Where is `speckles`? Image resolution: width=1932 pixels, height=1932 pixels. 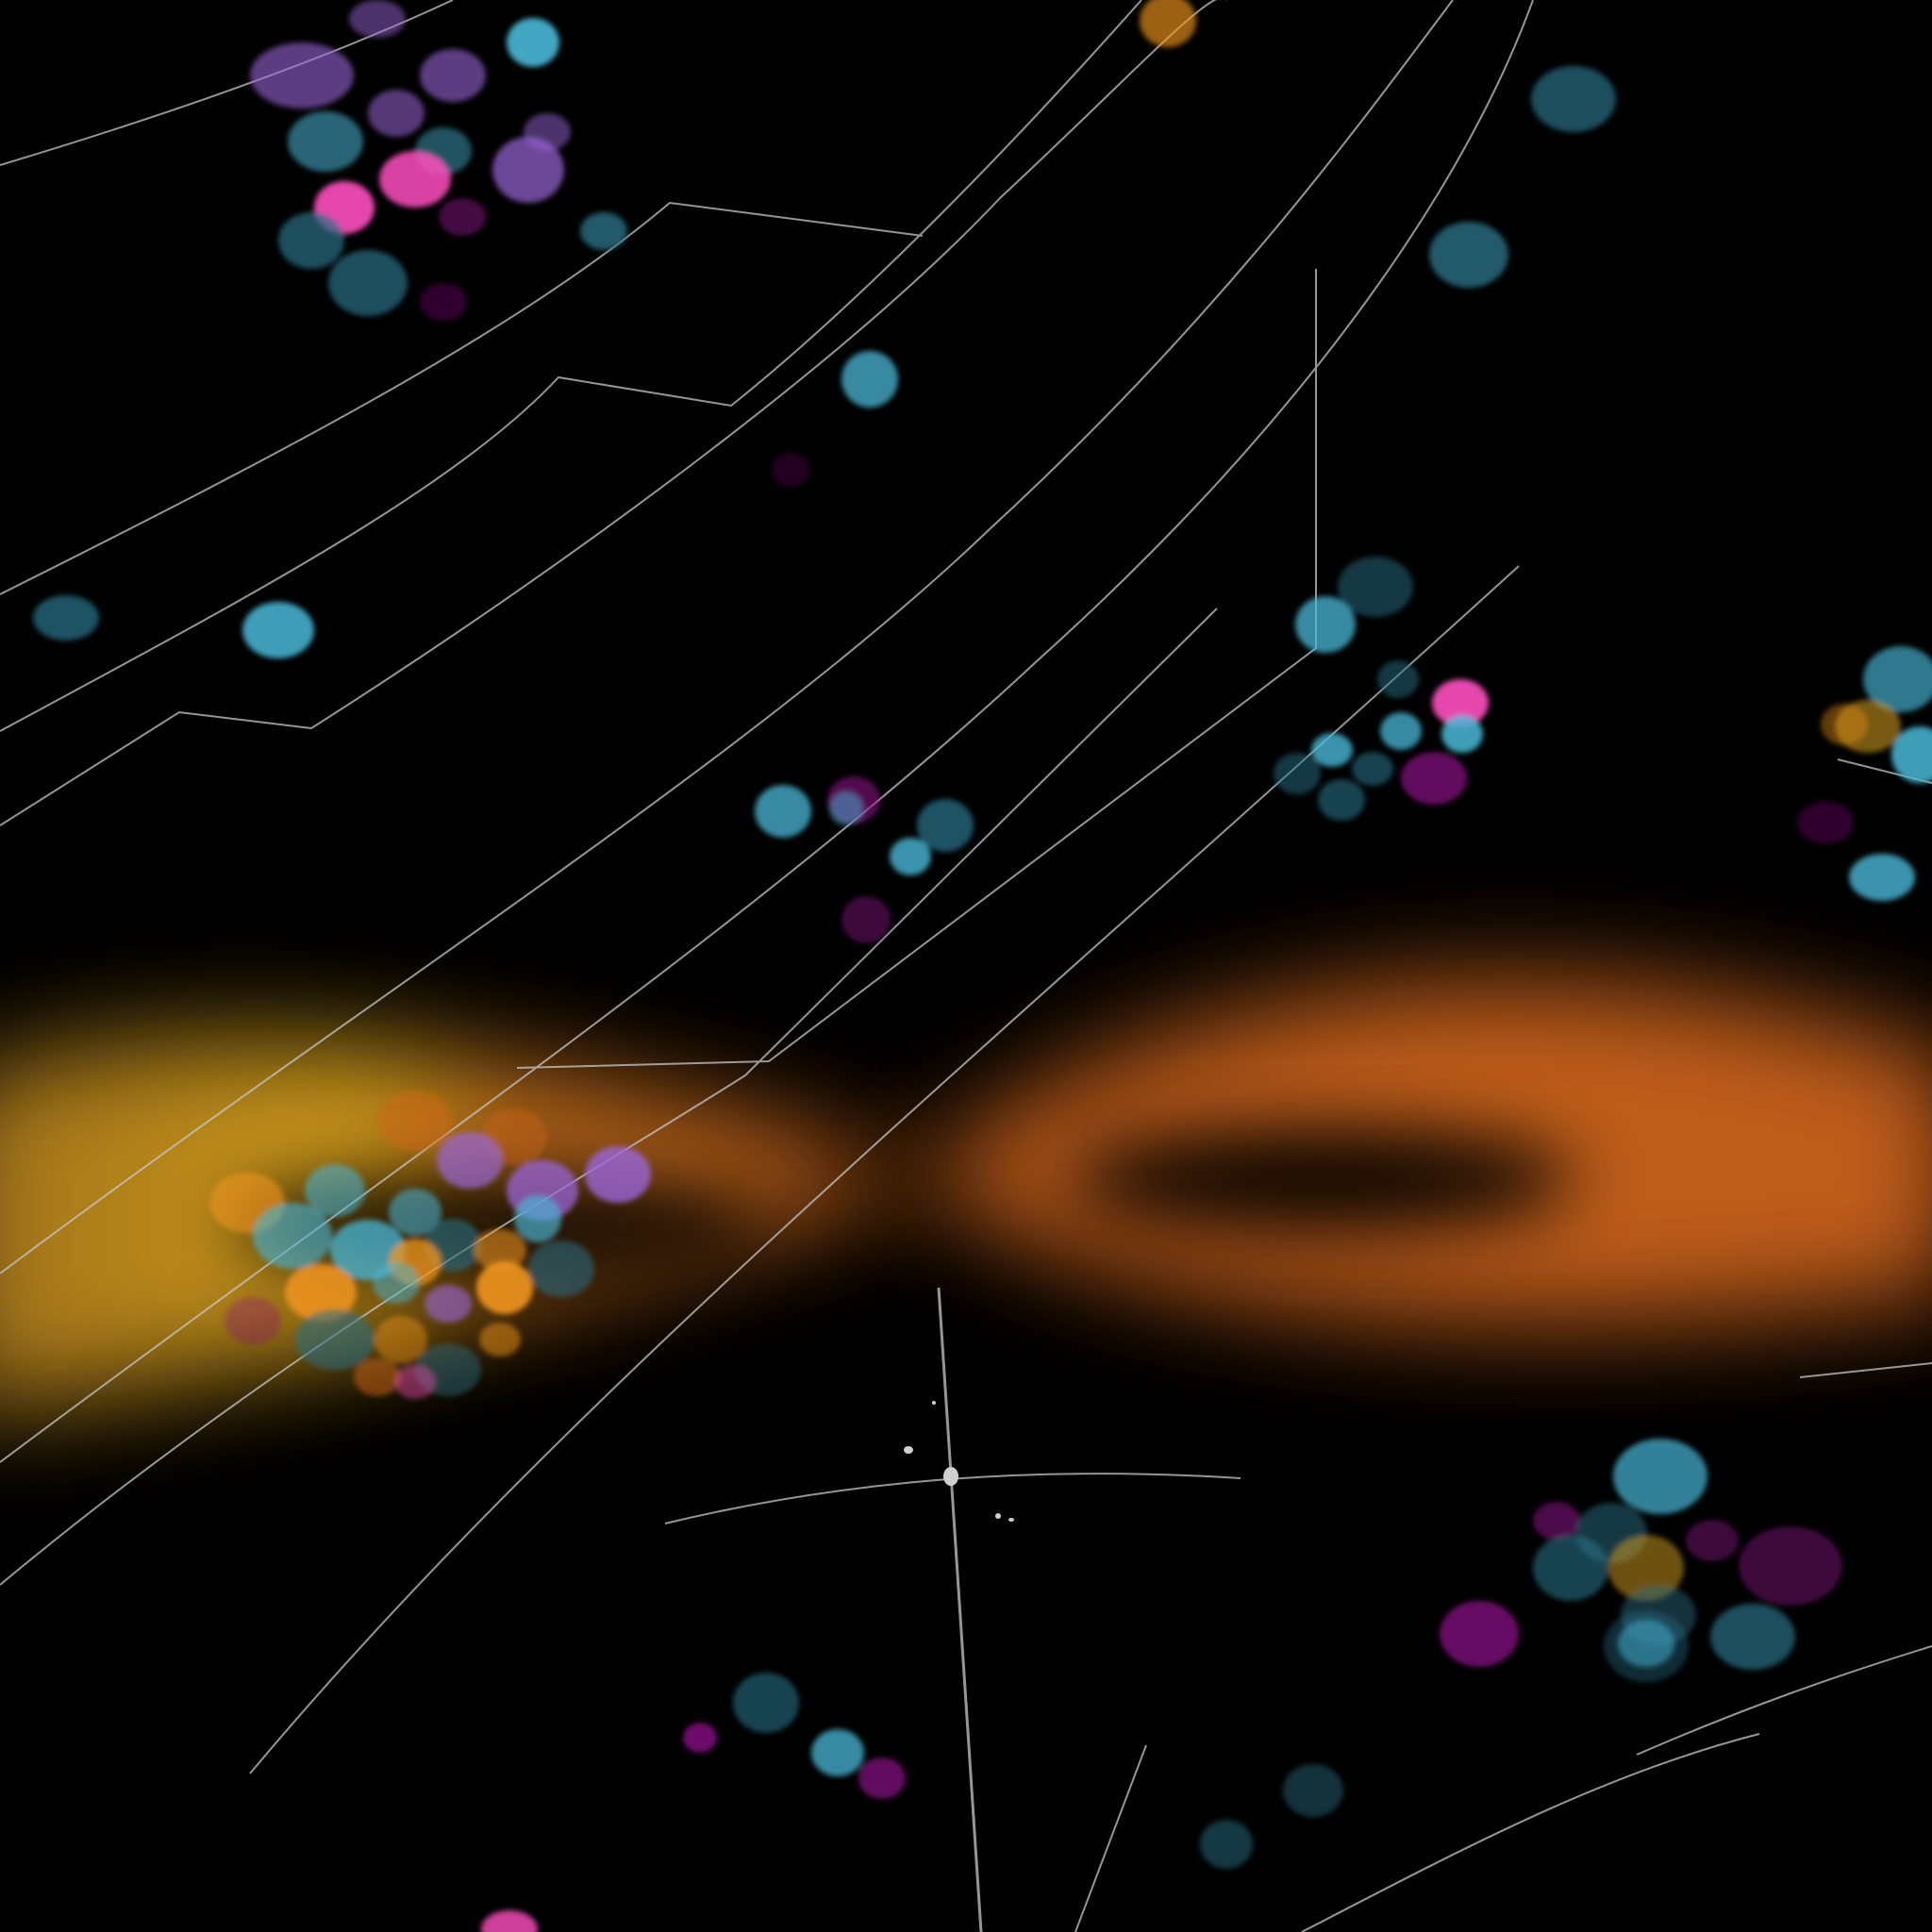
speckles is located at coordinates (959, 1461).